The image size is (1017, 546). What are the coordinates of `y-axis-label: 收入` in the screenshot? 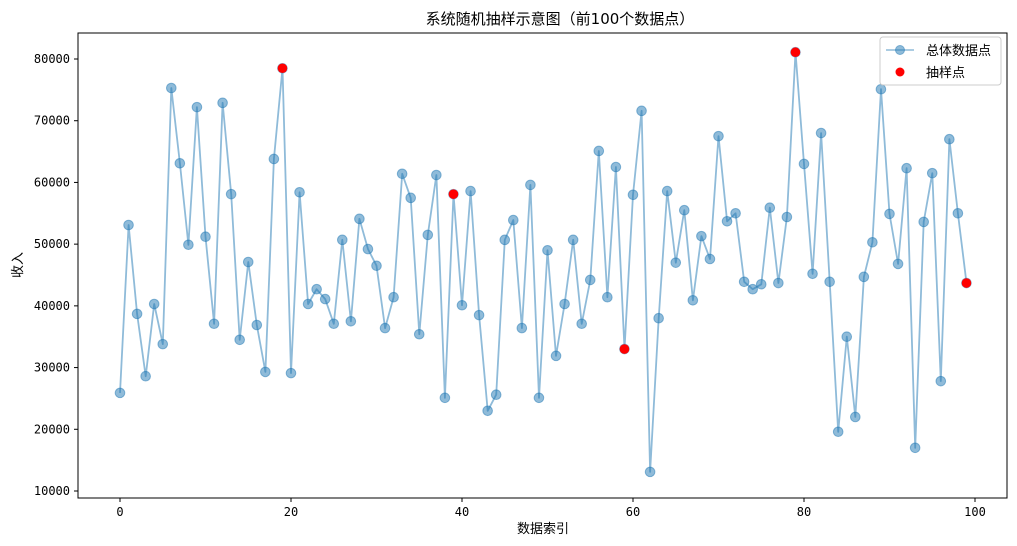 It's located at (18, 265).